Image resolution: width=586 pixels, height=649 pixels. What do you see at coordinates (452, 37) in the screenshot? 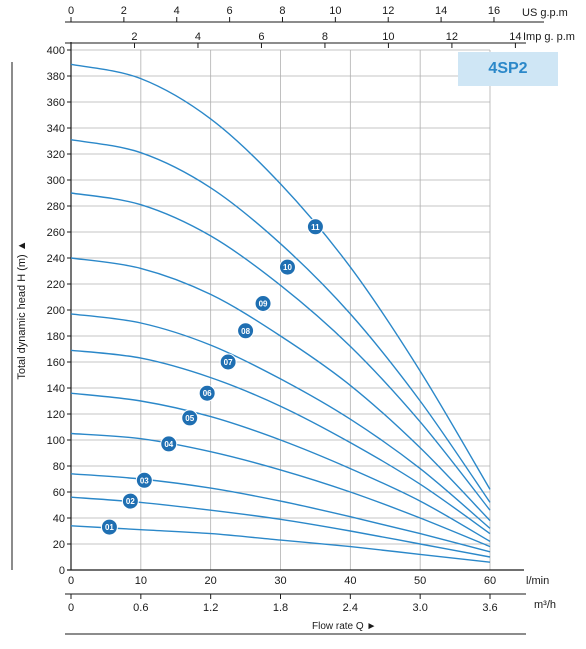
I see `imp-gpm-tick-label: 12` at bounding box center [452, 37].